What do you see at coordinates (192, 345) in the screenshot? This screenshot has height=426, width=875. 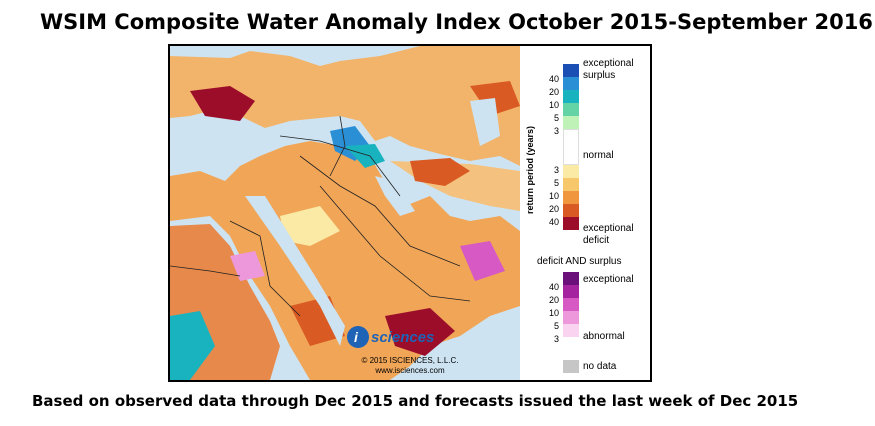 I see `surplus-africa` at bounding box center [192, 345].